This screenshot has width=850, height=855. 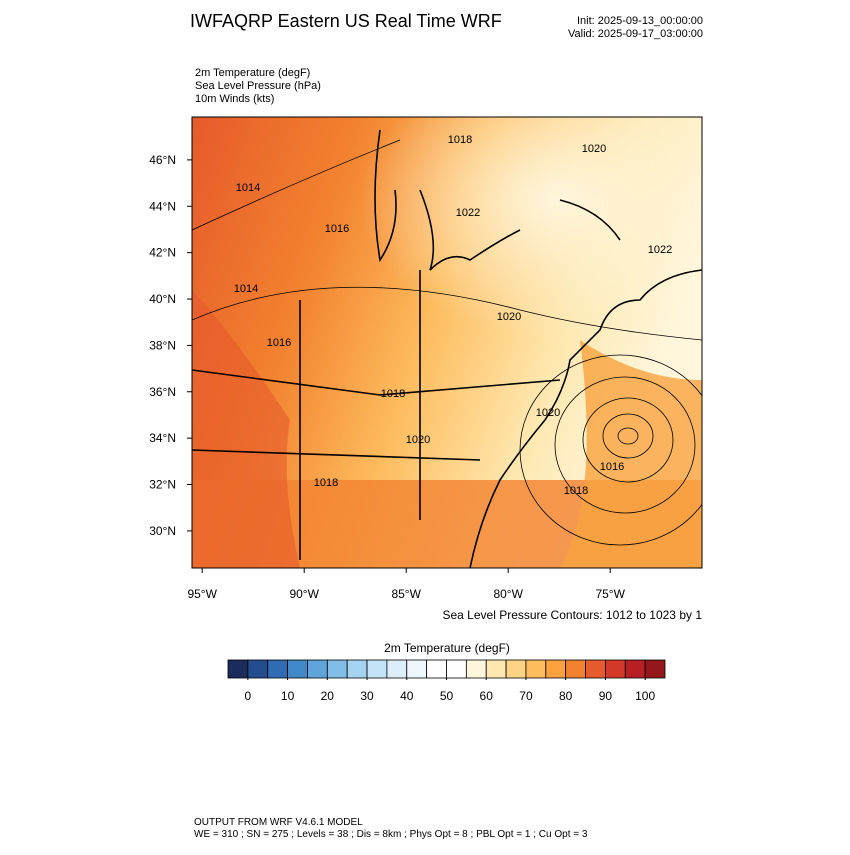 What do you see at coordinates (406, 594) in the screenshot?
I see `x-tick-label: 85°W` at bounding box center [406, 594].